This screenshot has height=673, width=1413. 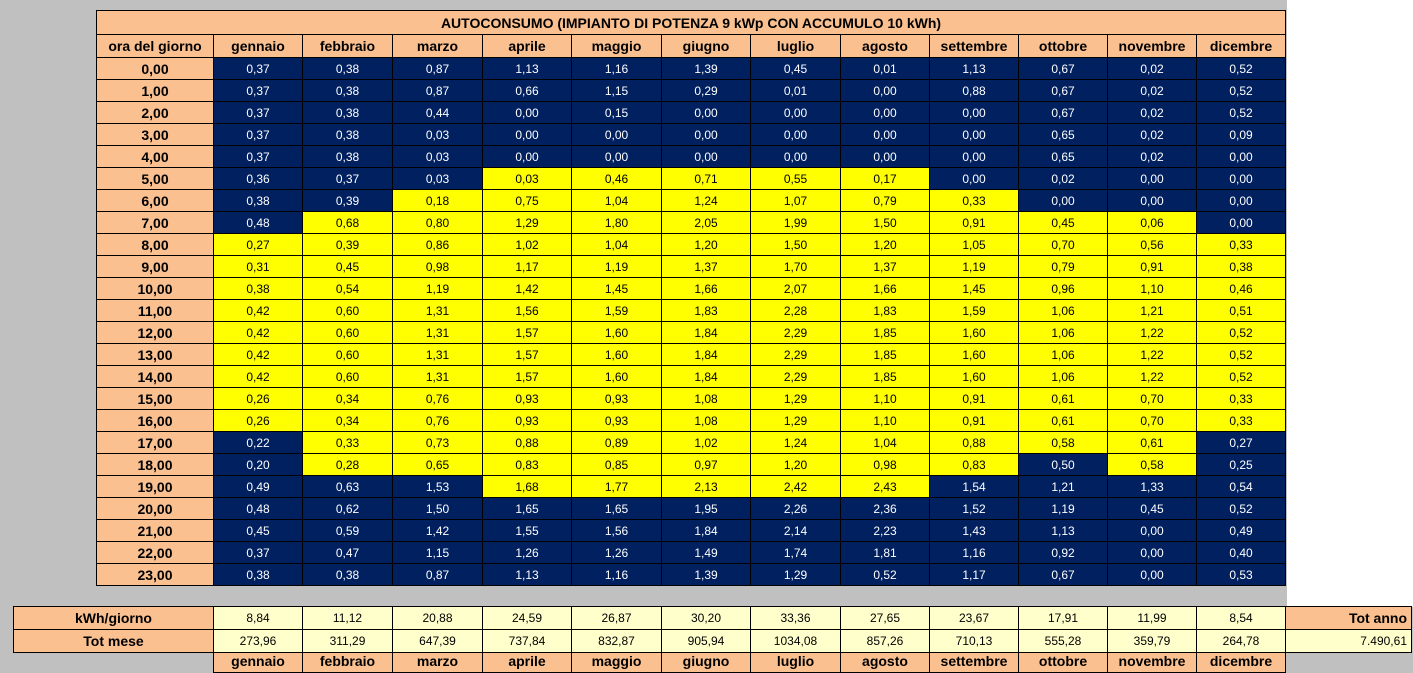 What do you see at coordinates (155, 464) in the screenshot?
I see `hour-cell: 18,00` at bounding box center [155, 464].